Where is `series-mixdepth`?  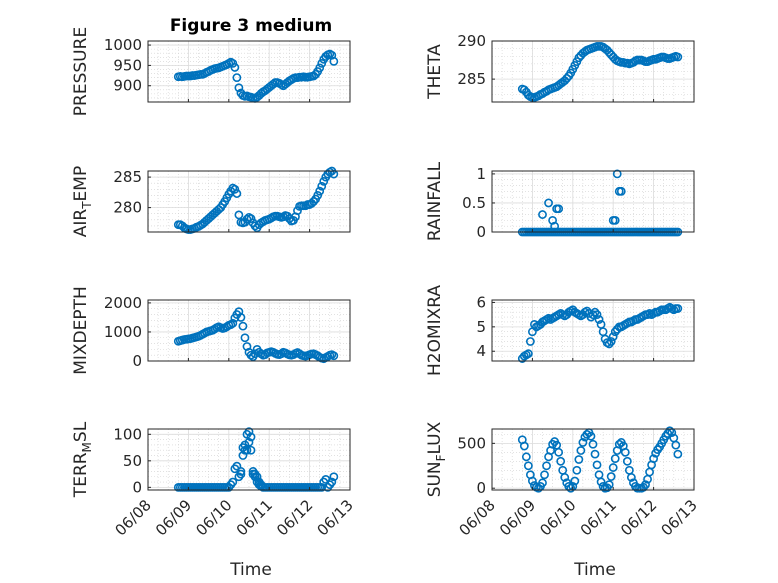 series-mixdepth is located at coordinates (256, 335).